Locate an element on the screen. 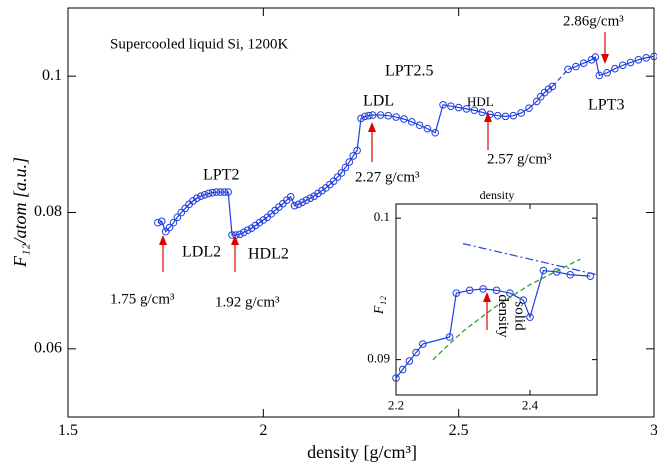 The image size is (657, 467). inset-title: density is located at coordinates (497, 195).